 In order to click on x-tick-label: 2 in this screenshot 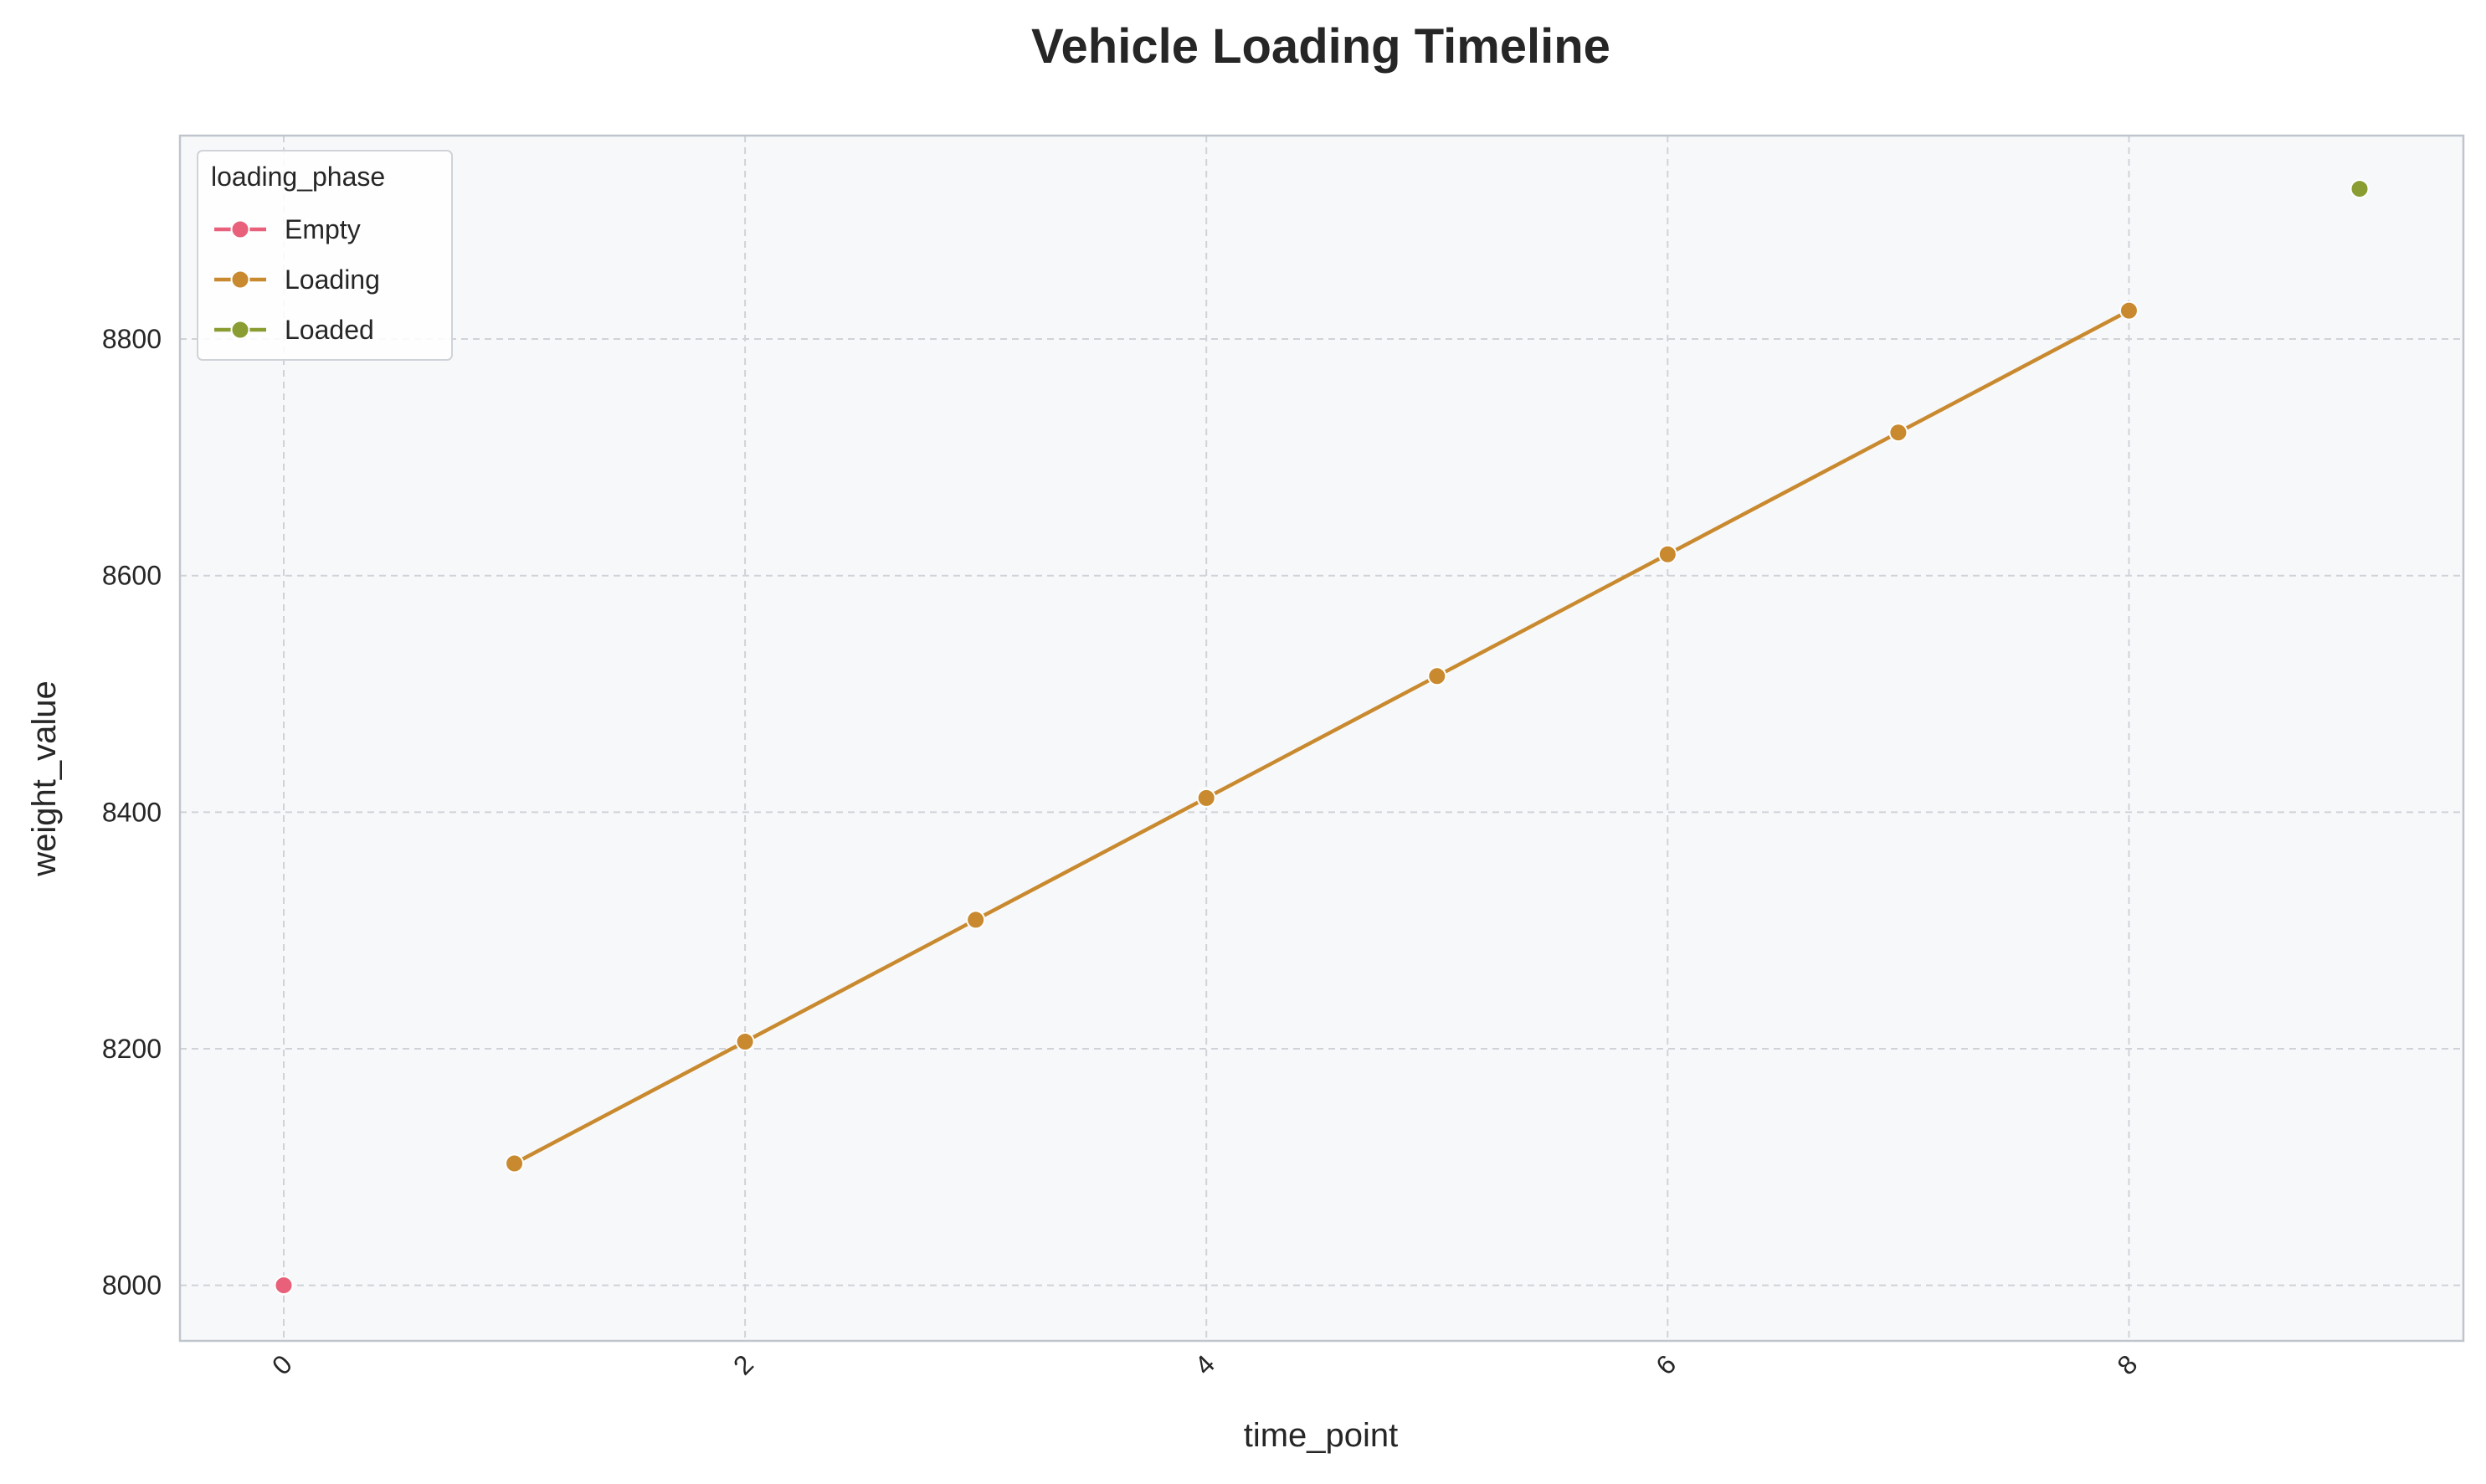, I will do `click(743, 1364)`.